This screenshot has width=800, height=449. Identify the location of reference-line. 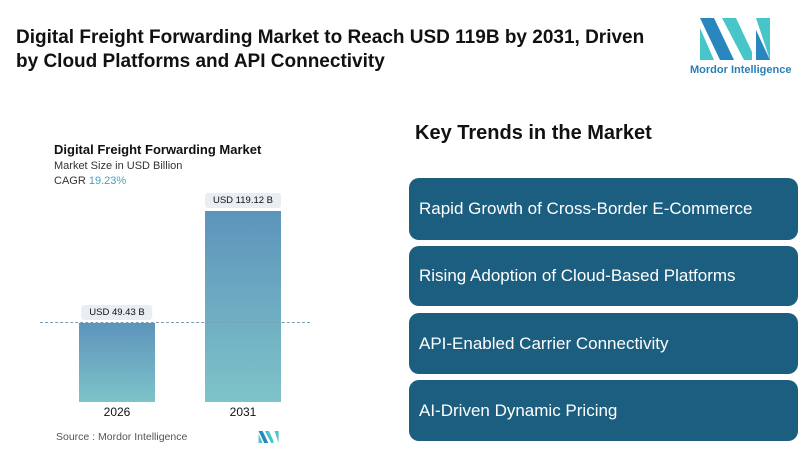
(175, 322).